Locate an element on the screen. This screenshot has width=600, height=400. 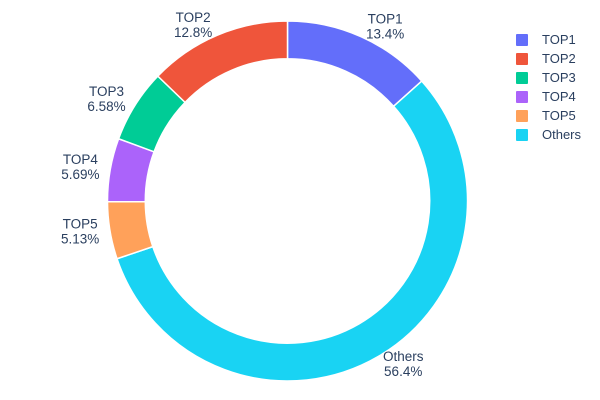
slice-label-top3: TOP3 6.58% is located at coordinates (106, 99).